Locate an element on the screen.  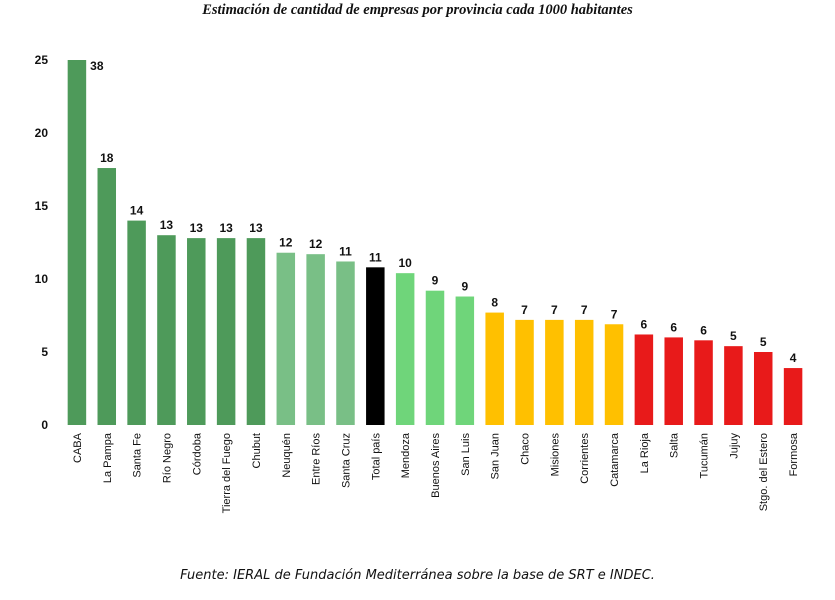
x-tick-label: Mendoza is located at coordinates (406, 455).